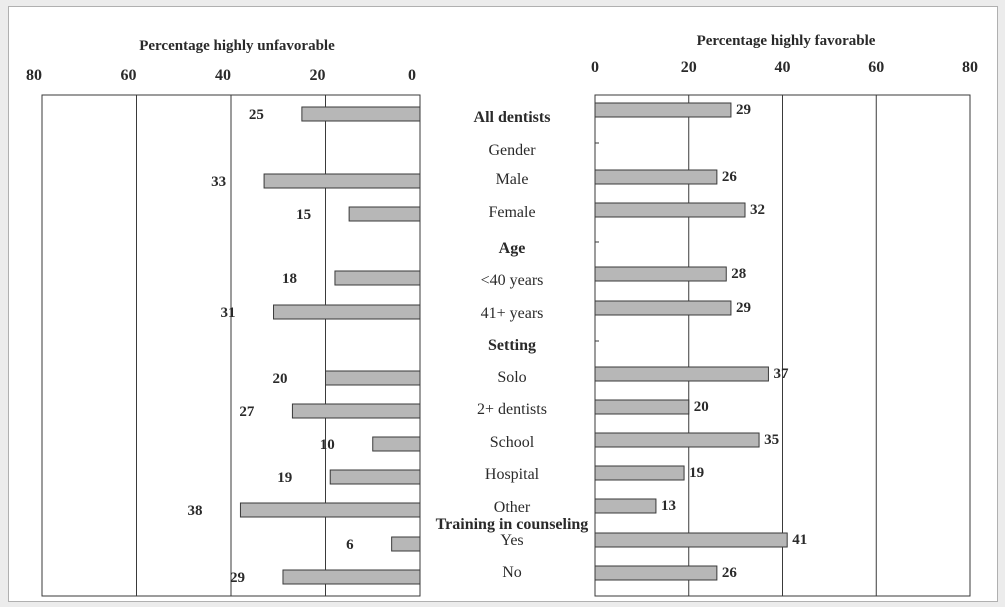  What do you see at coordinates (512, 248) in the screenshot?
I see `group-heading-label: Age` at bounding box center [512, 248].